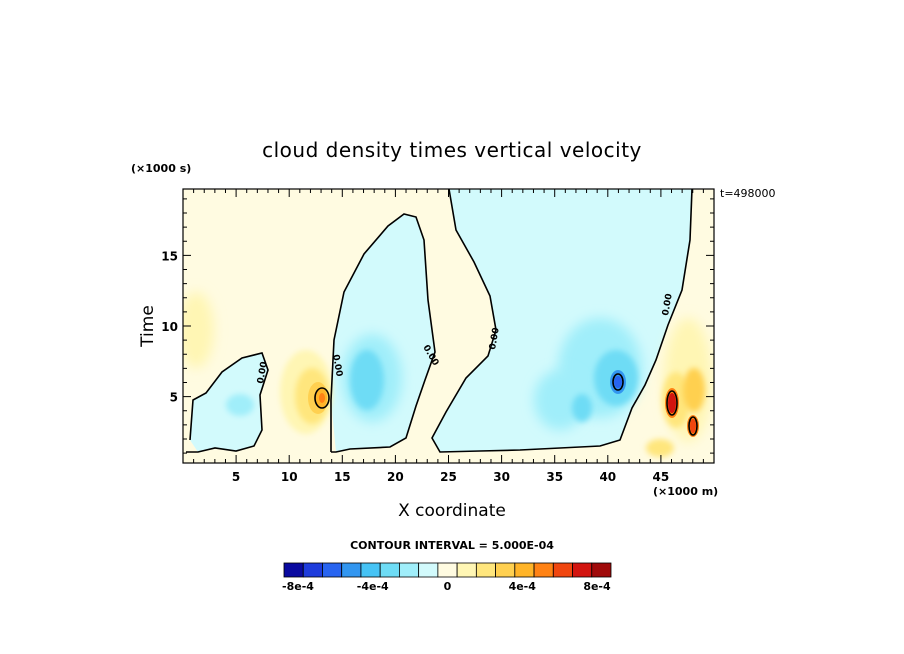 This screenshot has height=654, width=904. Describe the element at coordinates (660, 448) in the screenshot. I see `updraft-bottom` at that location.